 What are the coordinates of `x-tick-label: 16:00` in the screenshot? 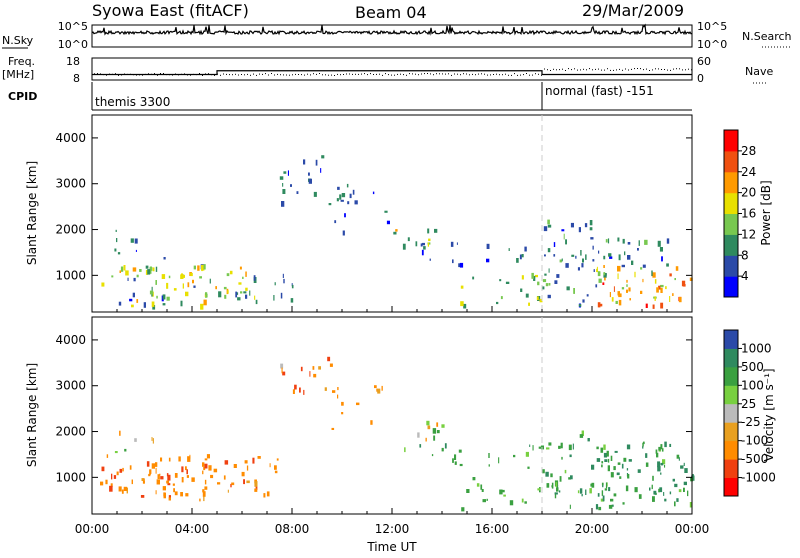 It's located at (492, 529).